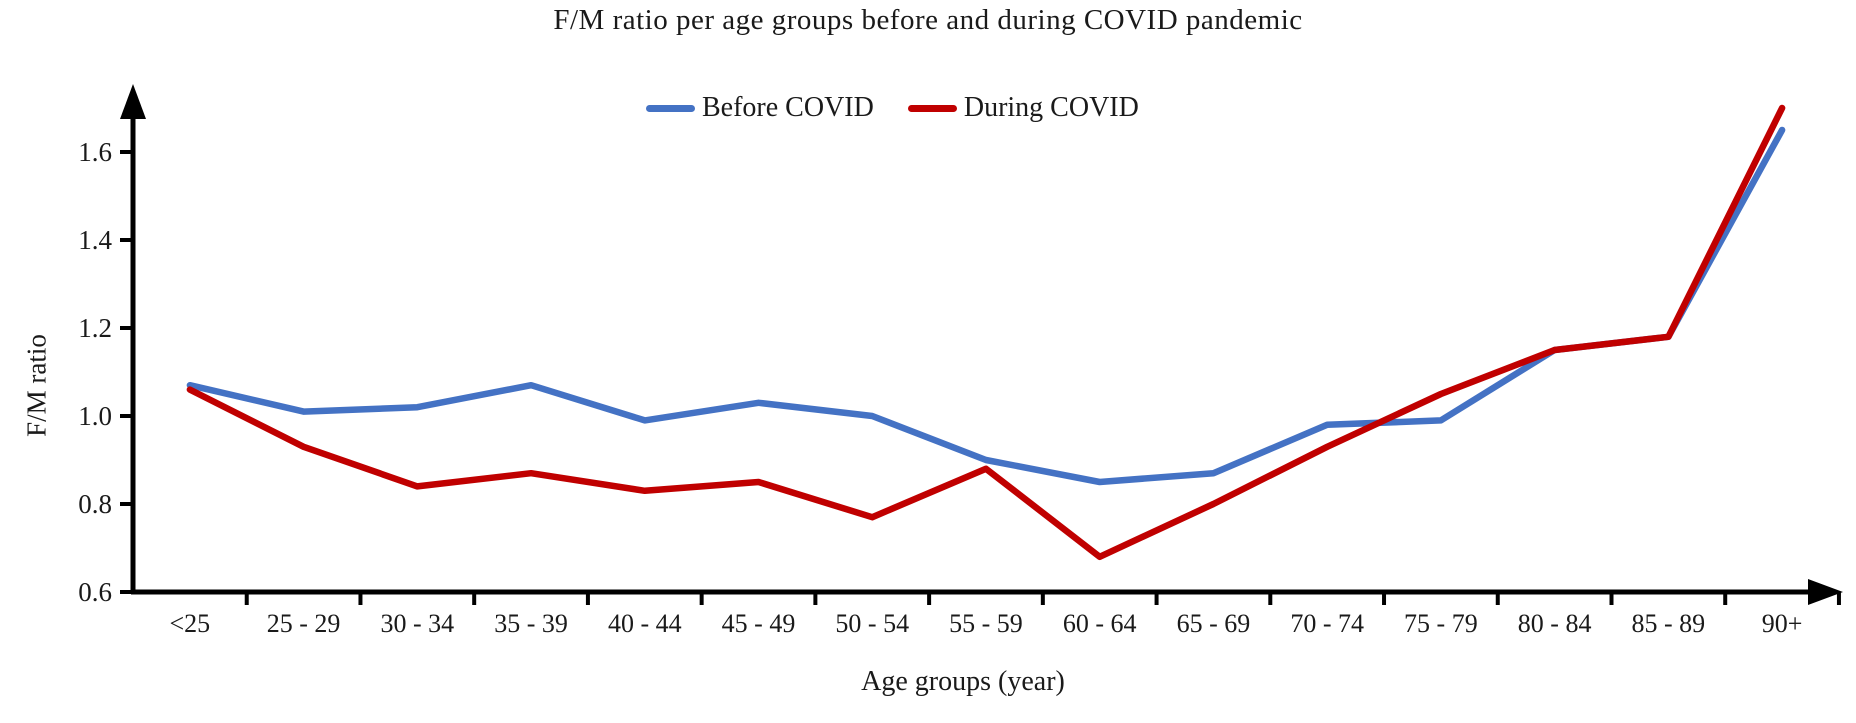 The width and height of the screenshot is (1856, 723). I want to click on x-tick-label: 85 - 89, so click(1669, 623).